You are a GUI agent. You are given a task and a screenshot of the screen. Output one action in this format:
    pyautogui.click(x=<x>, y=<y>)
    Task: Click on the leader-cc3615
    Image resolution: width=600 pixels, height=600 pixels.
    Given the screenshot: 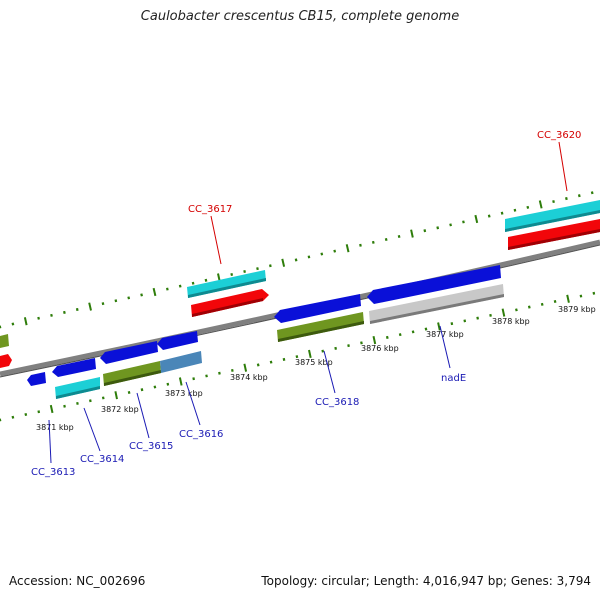 What is the action you would take?
    pyautogui.click(x=143, y=415)
    